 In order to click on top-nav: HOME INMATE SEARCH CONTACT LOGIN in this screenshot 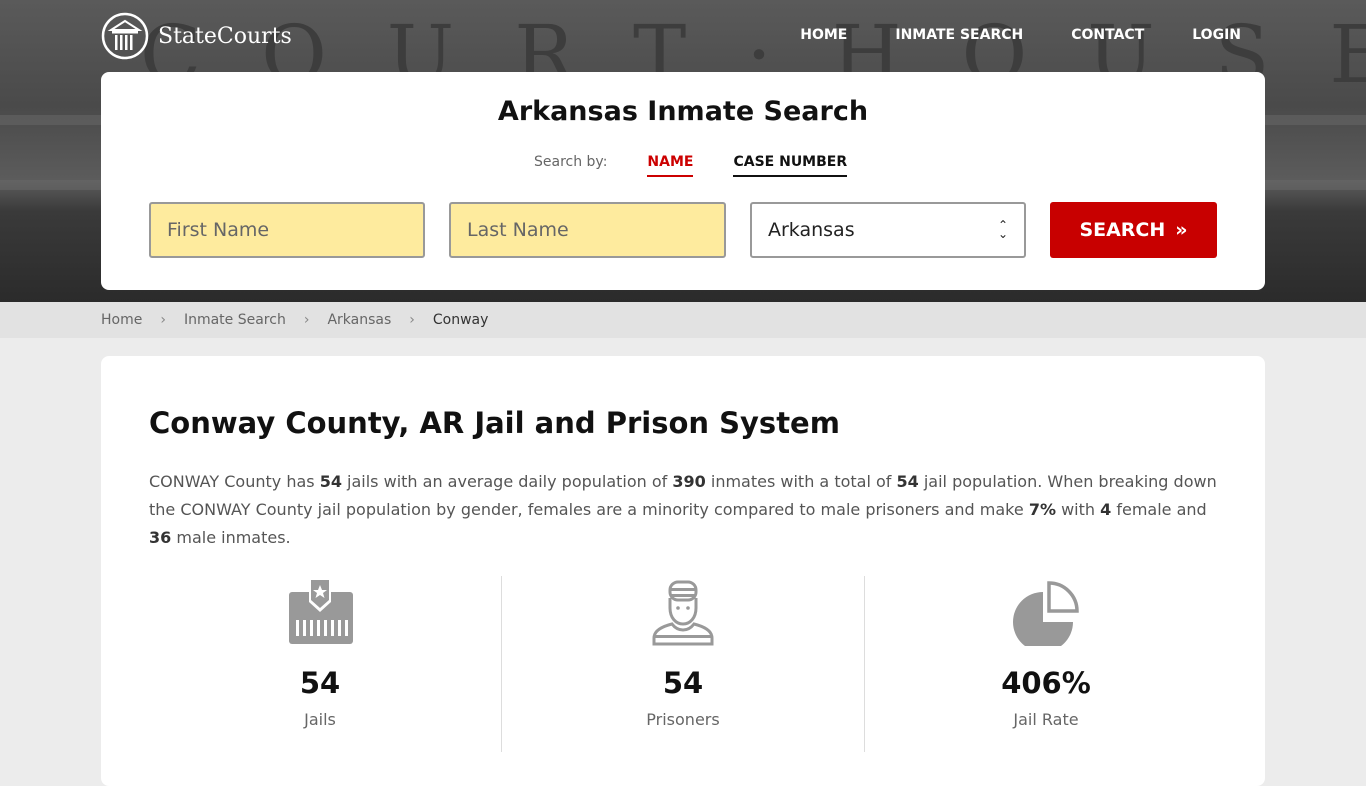, I will do `click(1020, 35)`.